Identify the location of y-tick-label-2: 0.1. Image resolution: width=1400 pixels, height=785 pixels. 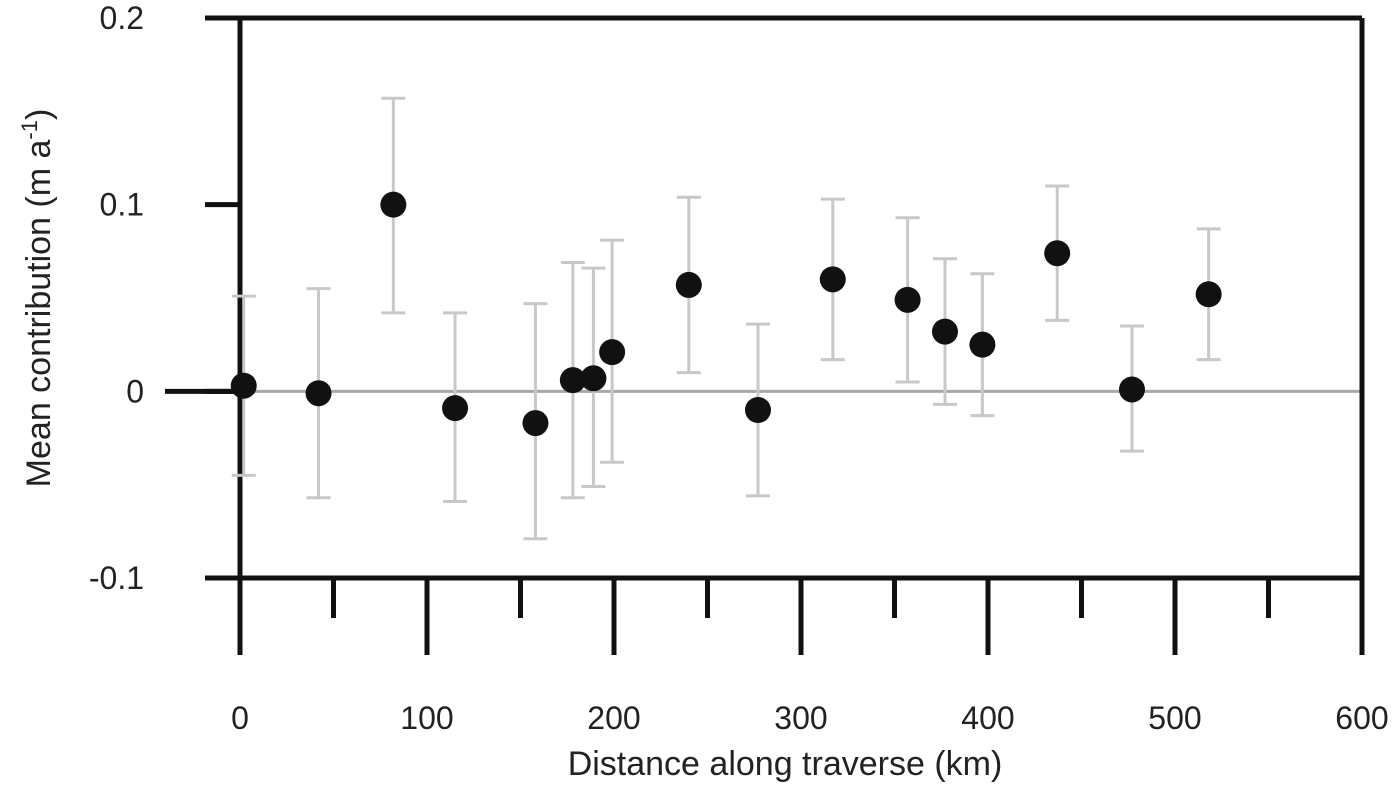
(122, 205).